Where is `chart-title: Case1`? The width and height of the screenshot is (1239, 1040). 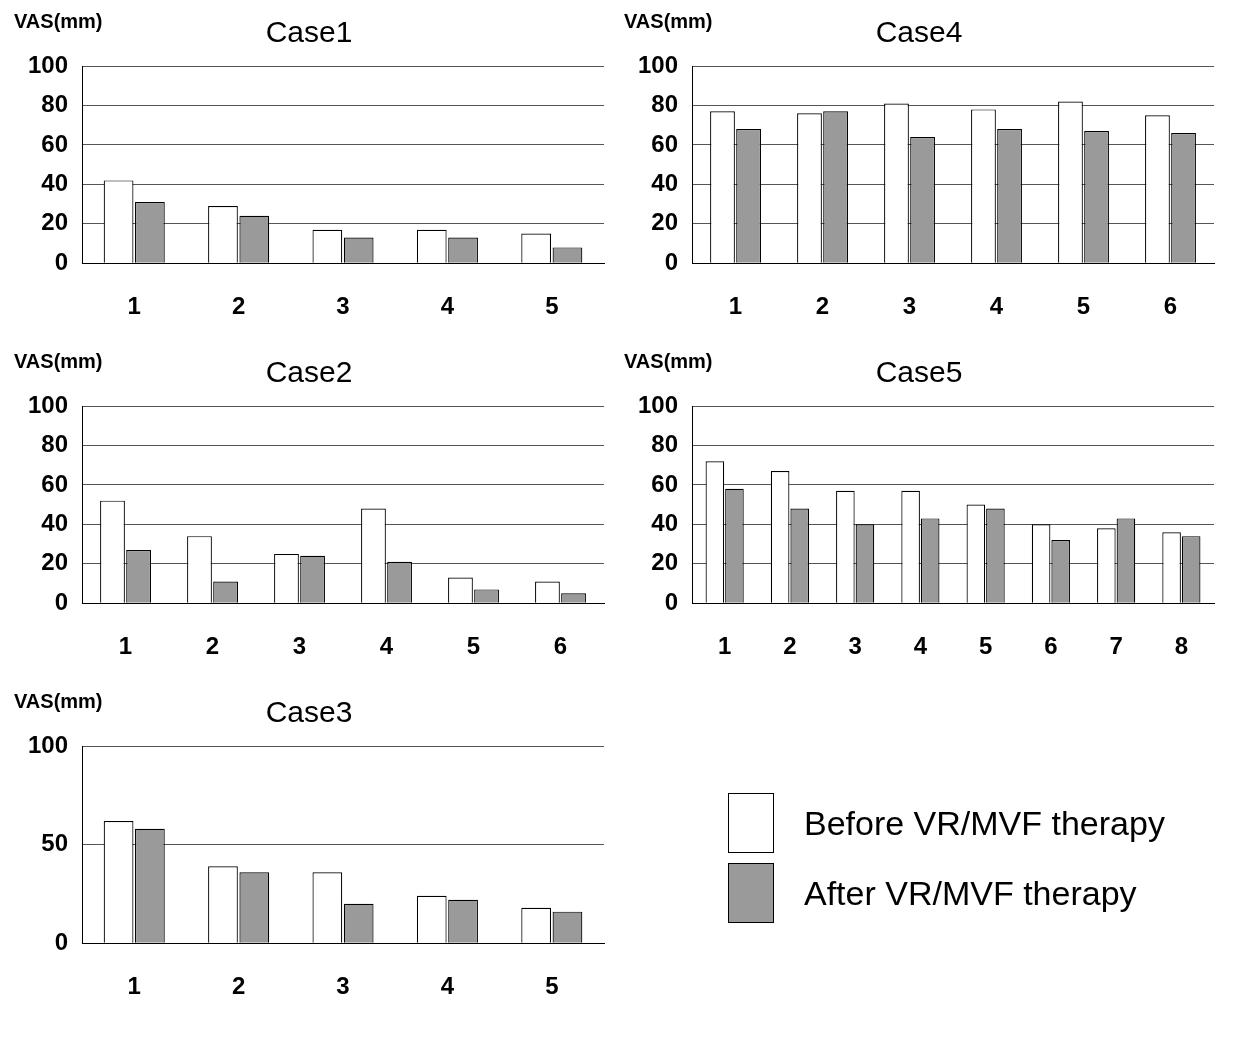
chart-title: Case1 is located at coordinates (309, 32).